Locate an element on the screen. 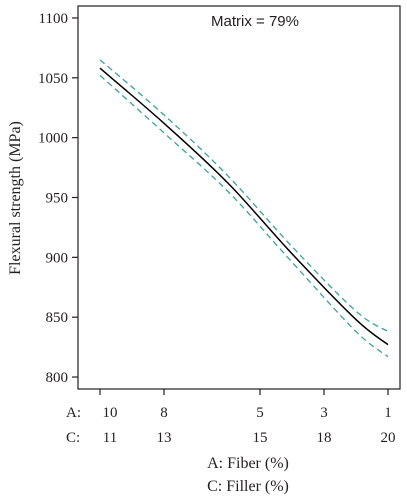 This screenshot has width=407, height=500. y-axis: 800 850 900 950 1000 1050 1100 is located at coordinates (58, 198).